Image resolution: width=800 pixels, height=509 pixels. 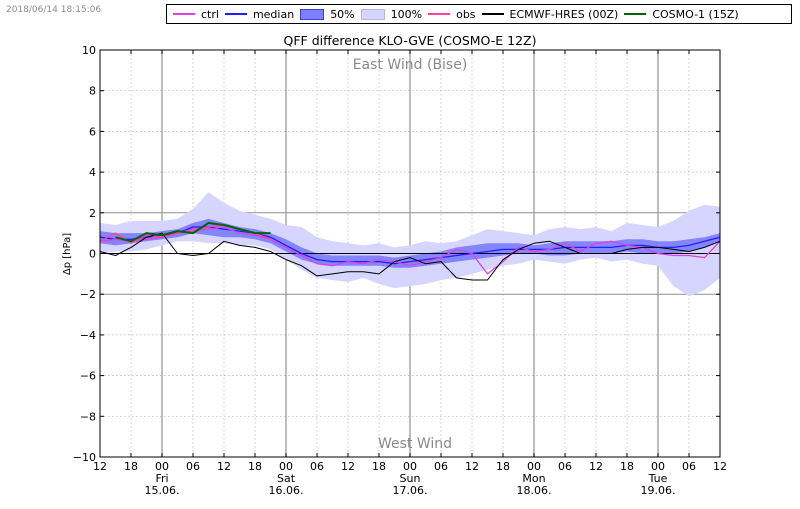 What do you see at coordinates (658, 478) in the screenshot?
I see `x-day-label: Tue` at bounding box center [658, 478].